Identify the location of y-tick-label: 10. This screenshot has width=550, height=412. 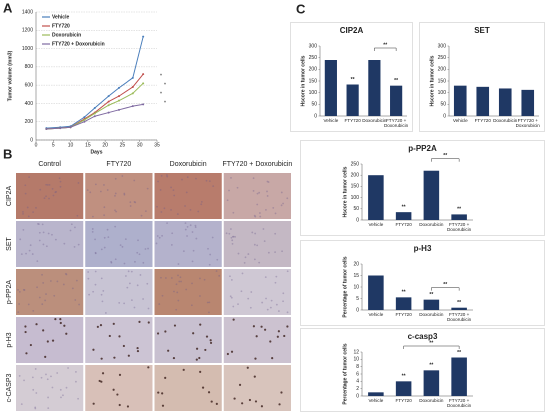
(356, 360).